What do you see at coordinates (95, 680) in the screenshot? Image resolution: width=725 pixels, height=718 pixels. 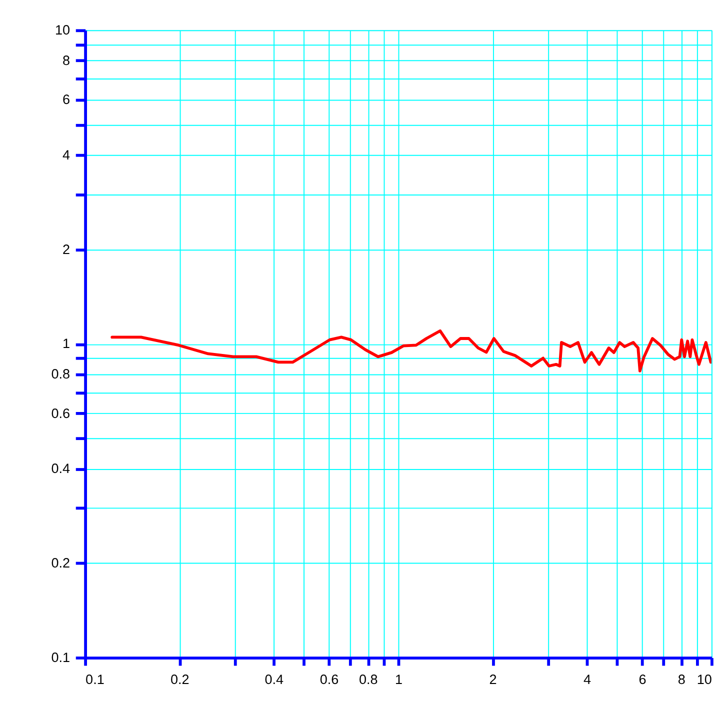 I see `x-tick-label: 0.1` at bounding box center [95, 680].